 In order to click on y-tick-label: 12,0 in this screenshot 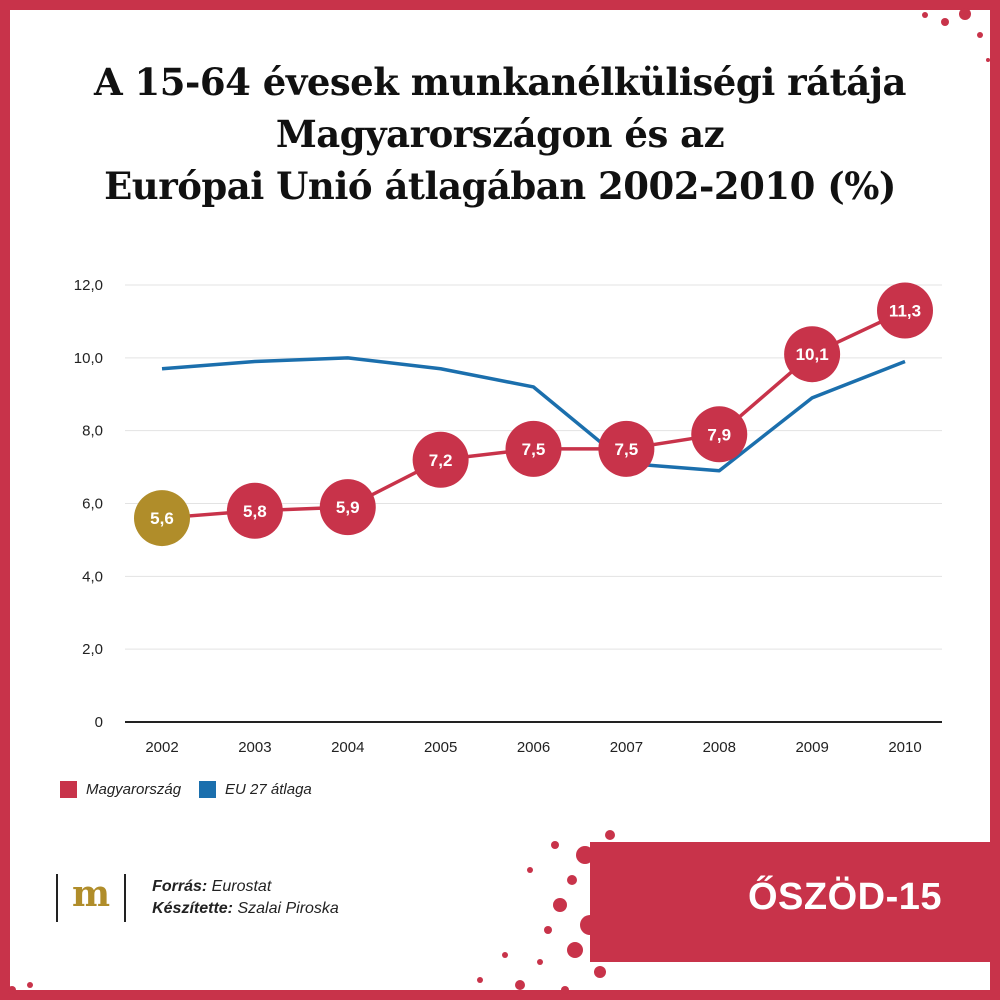, I will do `click(88, 285)`.